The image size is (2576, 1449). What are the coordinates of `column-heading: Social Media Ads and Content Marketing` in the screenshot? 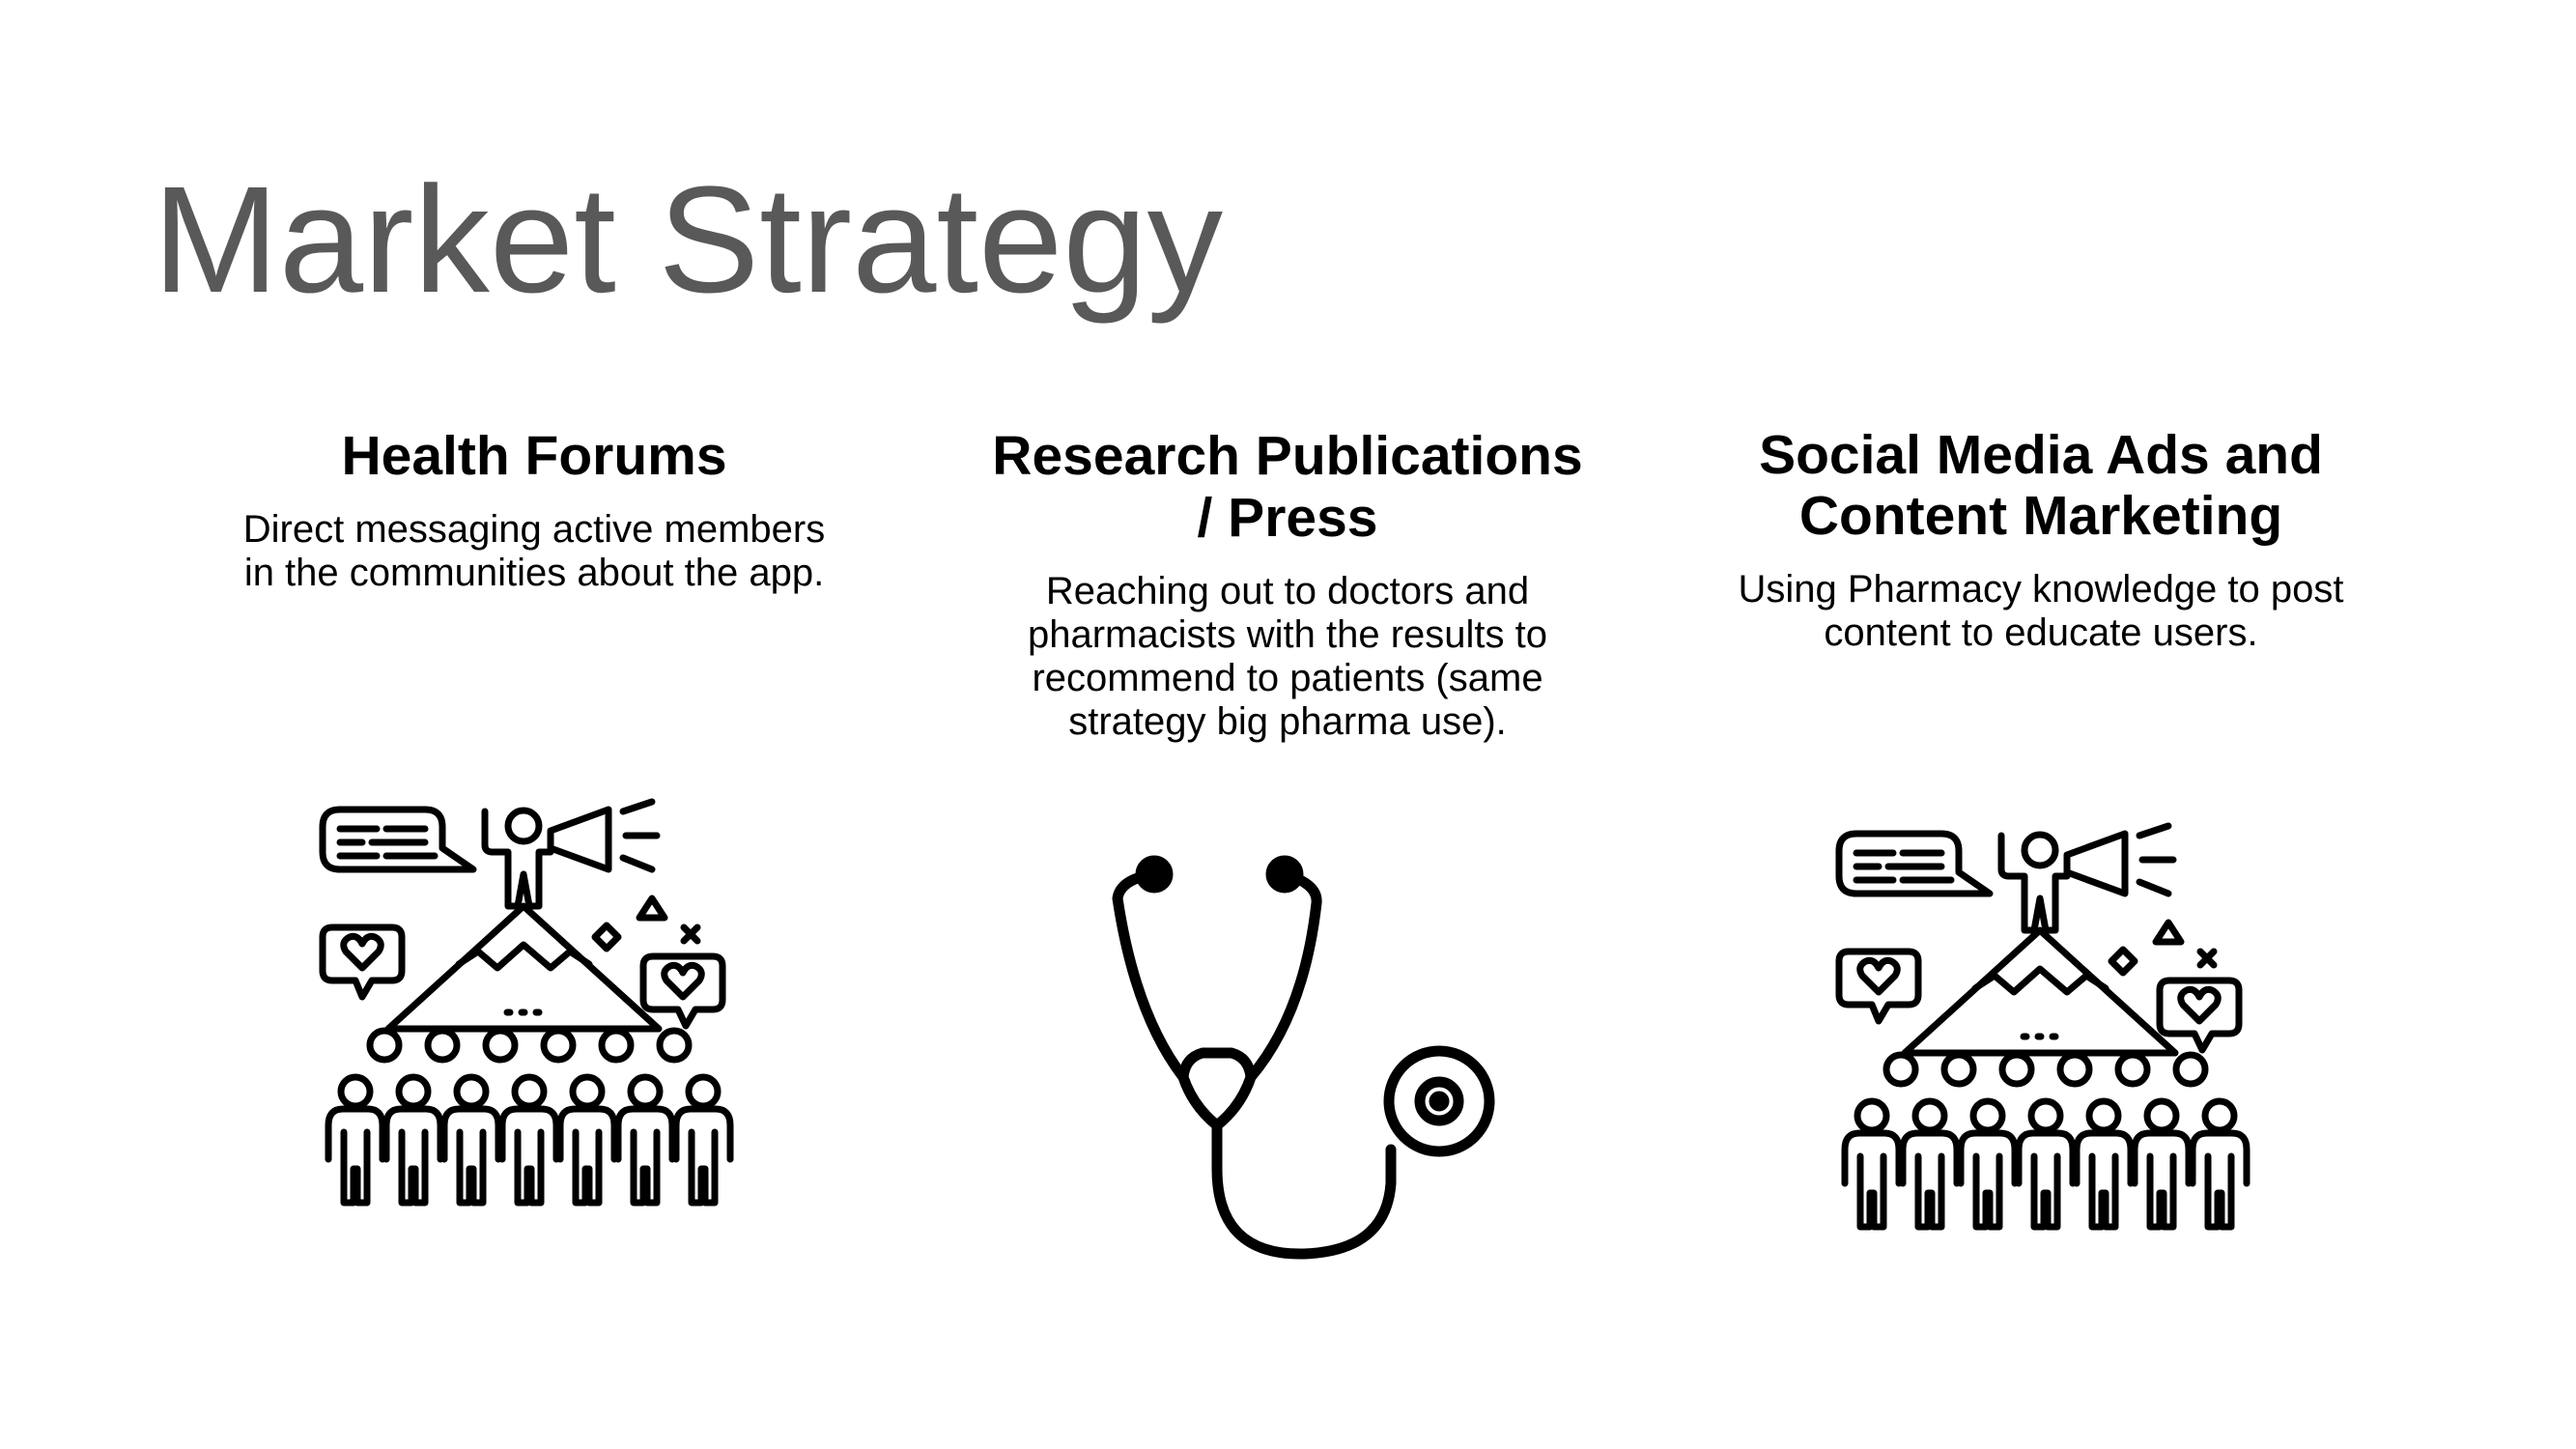 It's located at (2041, 485).